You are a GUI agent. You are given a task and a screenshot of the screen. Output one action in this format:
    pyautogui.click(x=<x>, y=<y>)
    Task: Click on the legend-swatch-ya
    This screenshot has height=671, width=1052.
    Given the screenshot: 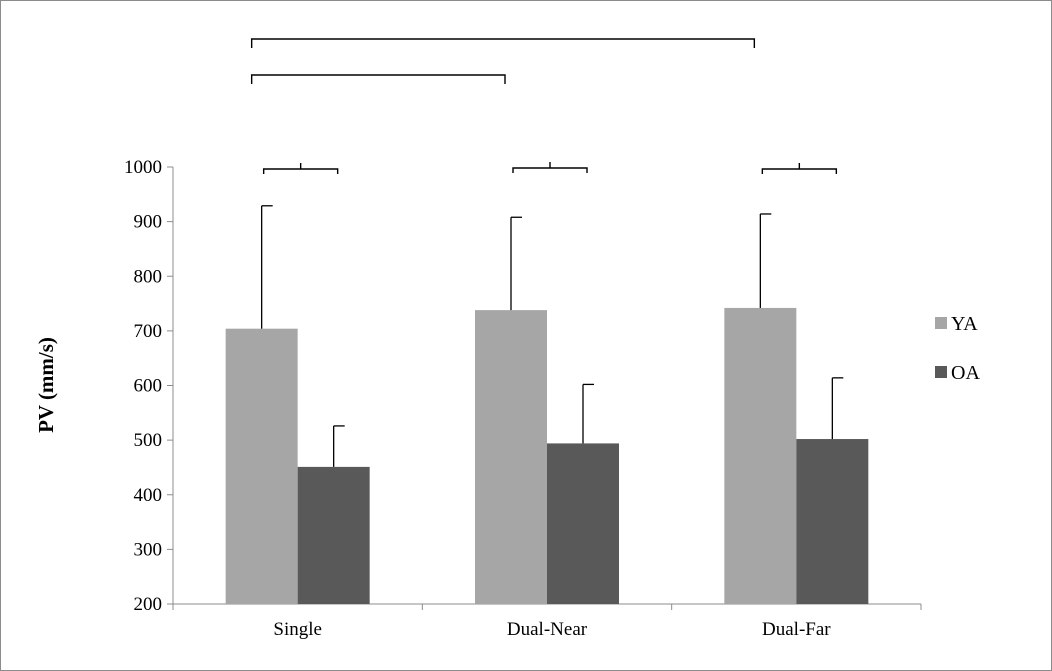 What is the action you would take?
    pyautogui.click(x=941, y=323)
    